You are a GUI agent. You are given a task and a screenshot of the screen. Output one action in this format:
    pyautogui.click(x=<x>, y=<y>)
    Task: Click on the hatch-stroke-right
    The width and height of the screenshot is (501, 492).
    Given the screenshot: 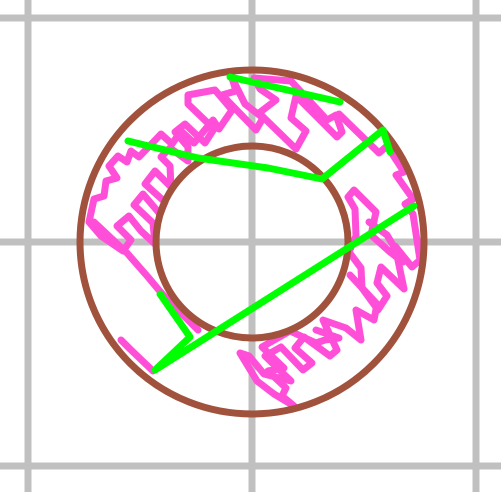 What is the action you would take?
    pyautogui.click(x=379, y=212)
    